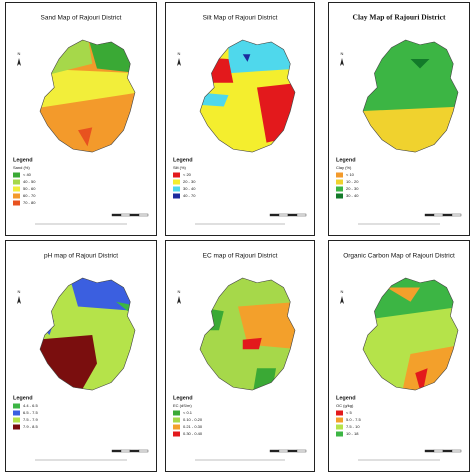 This screenshot has width=474, height=474. What do you see at coordinates (189, 195) in the screenshot?
I see `legend-label: 40 - 70` at bounding box center [189, 195].